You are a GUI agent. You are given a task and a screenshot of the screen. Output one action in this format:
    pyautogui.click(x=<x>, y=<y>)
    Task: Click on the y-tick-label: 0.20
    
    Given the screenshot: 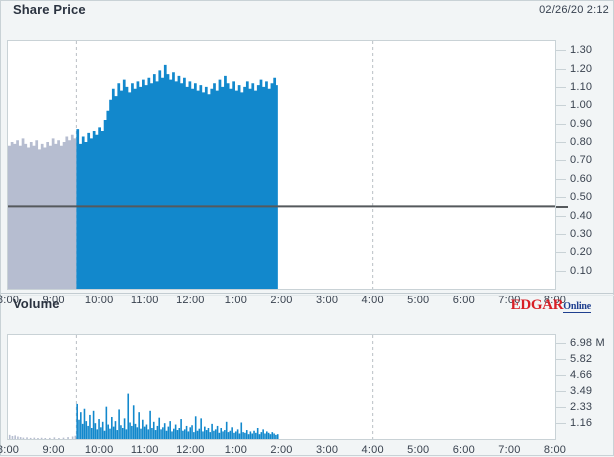 What is the action you would take?
    pyautogui.click(x=581, y=252)
    